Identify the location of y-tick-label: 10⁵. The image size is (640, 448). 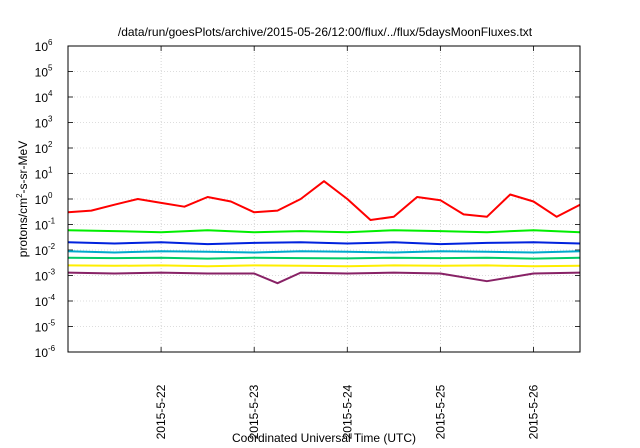
(44, 72).